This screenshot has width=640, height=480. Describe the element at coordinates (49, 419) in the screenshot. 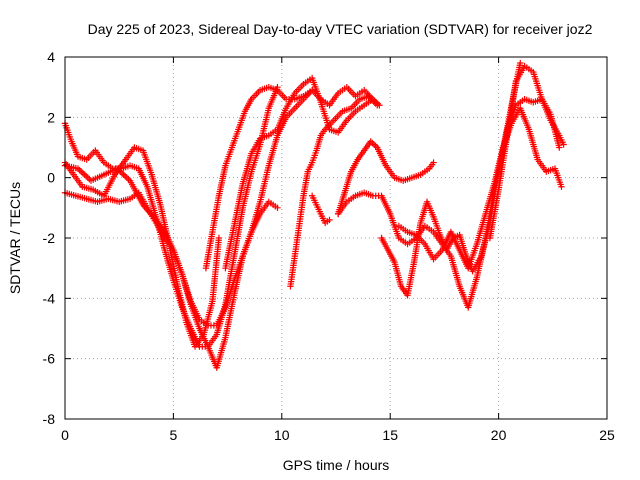

I see `y-tick-label: -8` at that location.